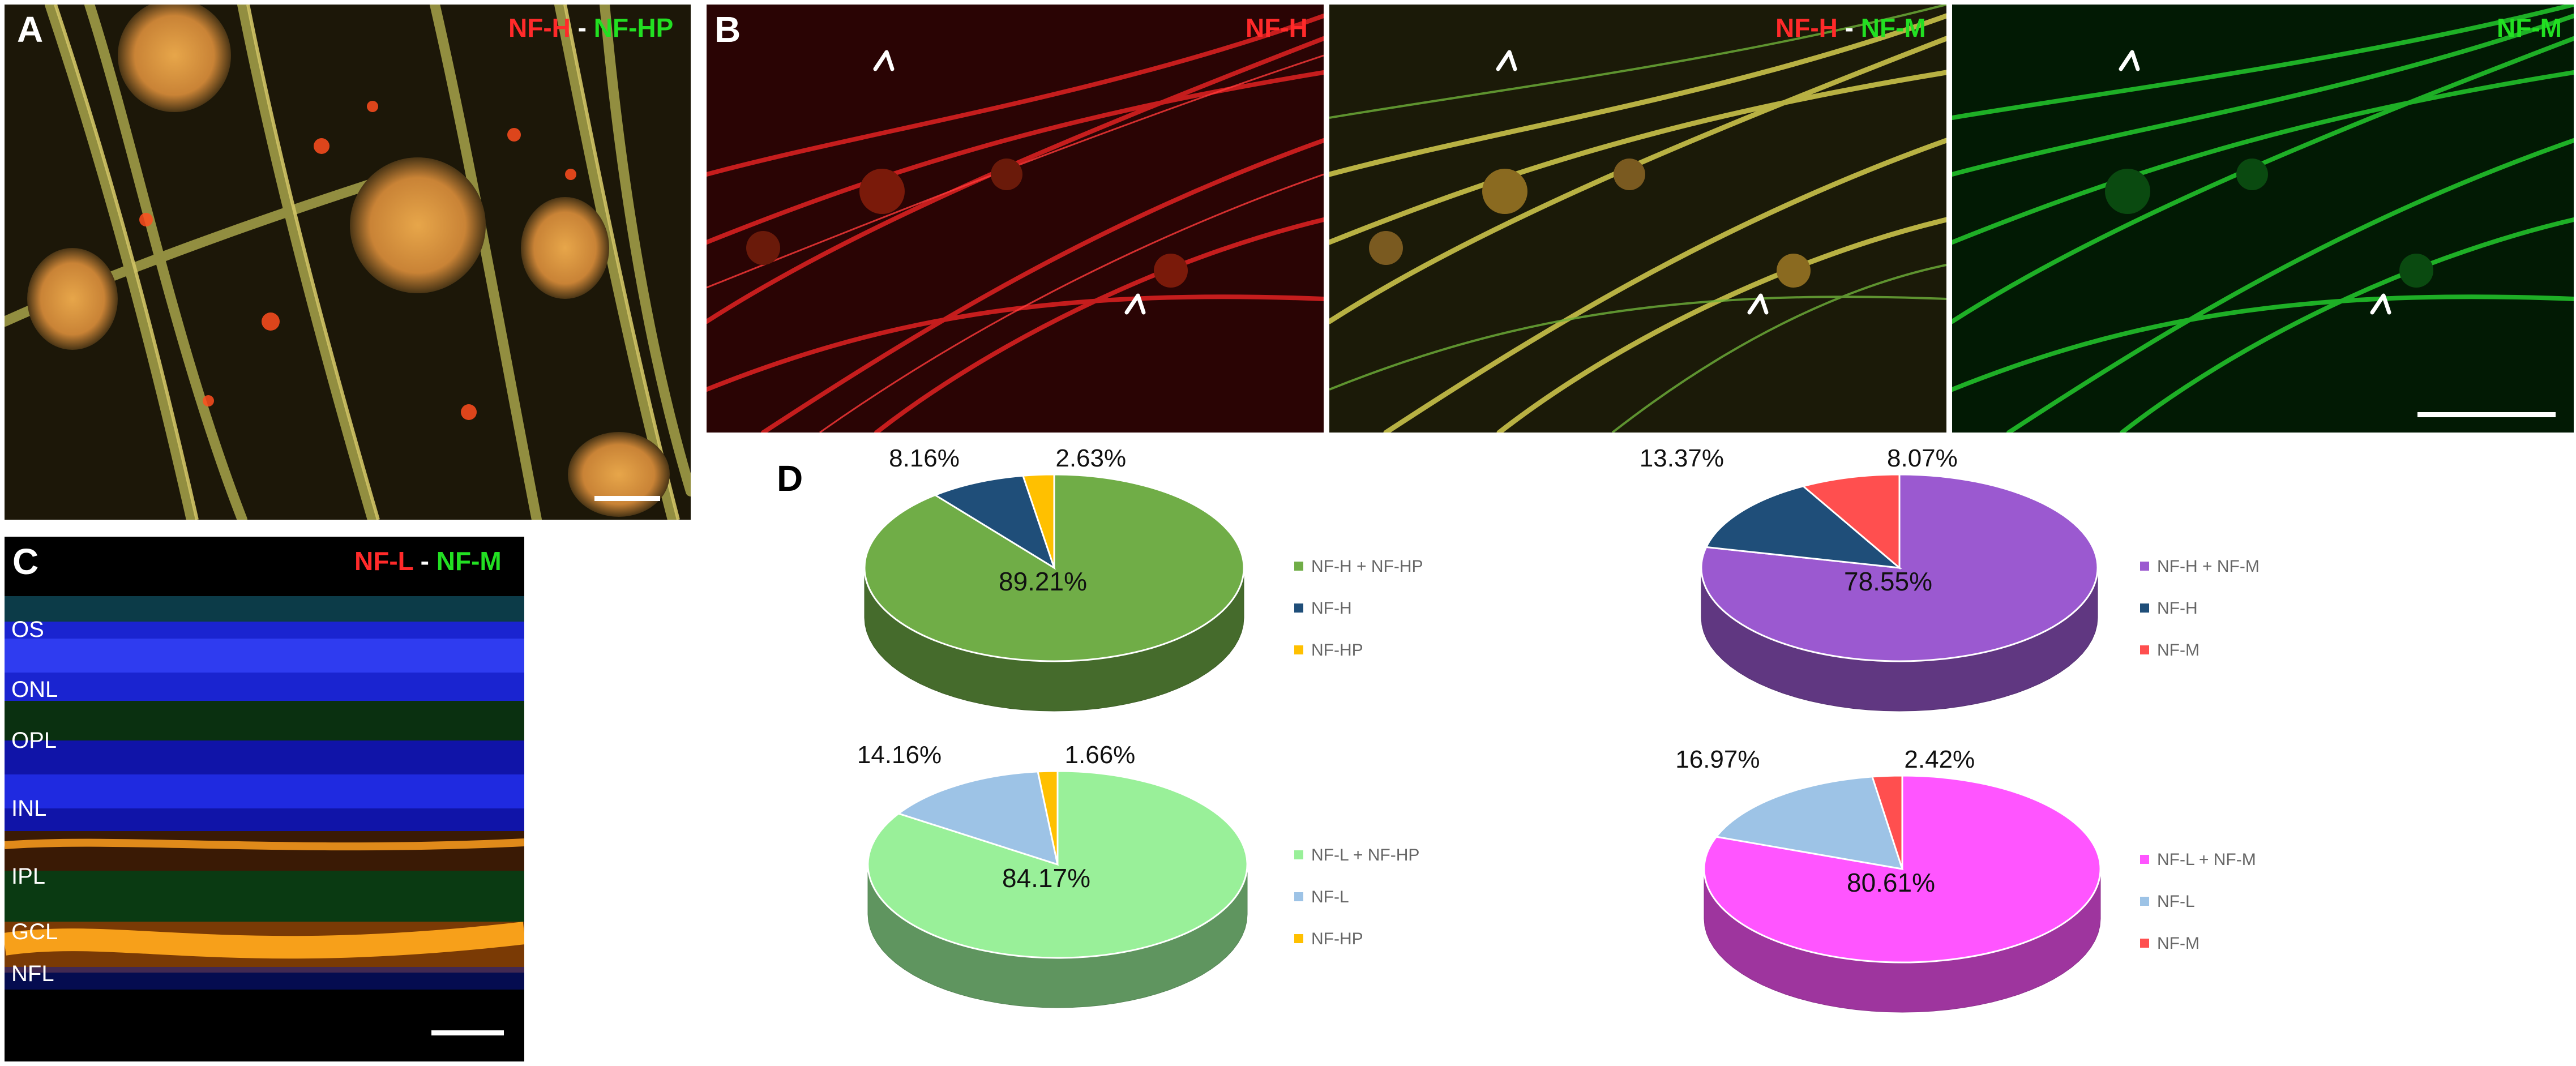 The height and width of the screenshot is (1066, 2576). What do you see at coordinates (2486, 414) in the screenshot?
I see `panel-b-scale-bar` at bounding box center [2486, 414].